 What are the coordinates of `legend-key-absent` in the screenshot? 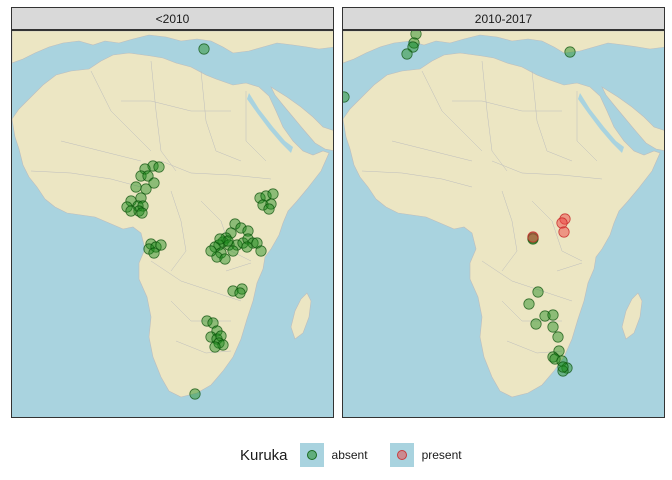 It's located at (311, 455).